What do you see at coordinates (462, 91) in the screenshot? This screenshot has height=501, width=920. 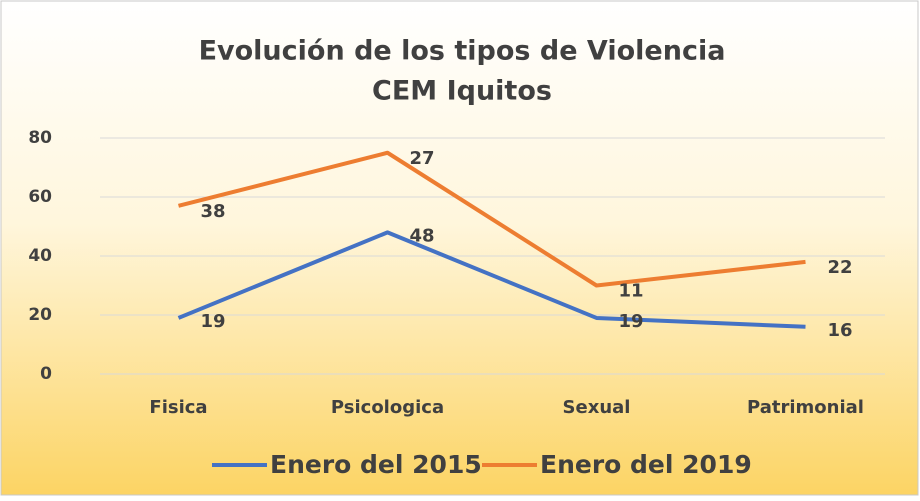 I see `chart-subtitle: CEM Iquitos` at bounding box center [462, 91].